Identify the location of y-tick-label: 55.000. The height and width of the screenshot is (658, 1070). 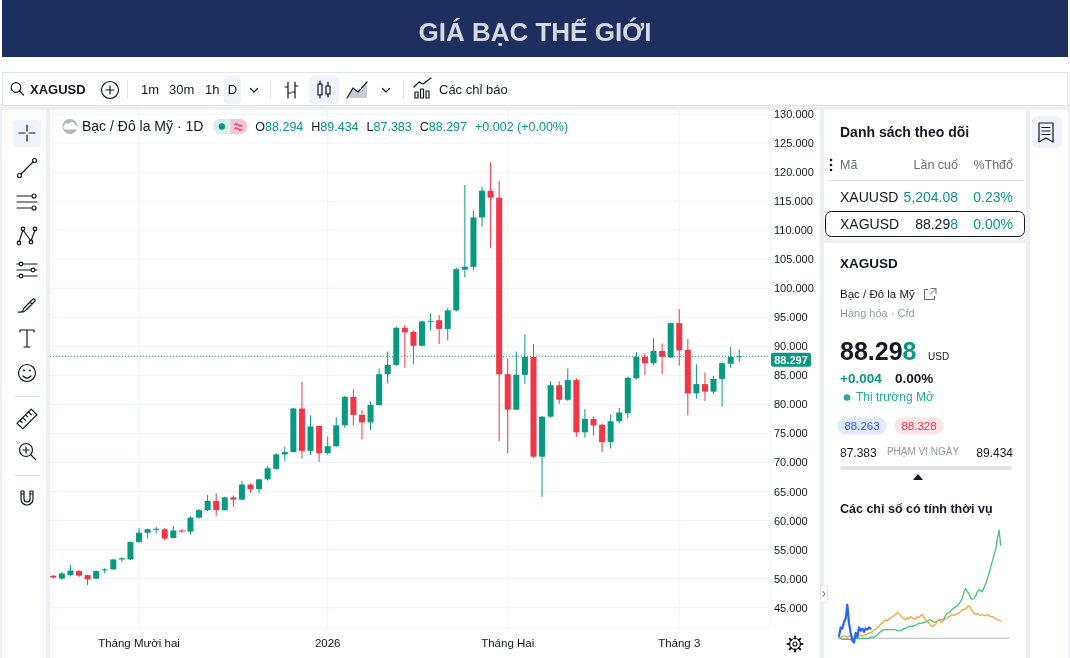
(791, 549).